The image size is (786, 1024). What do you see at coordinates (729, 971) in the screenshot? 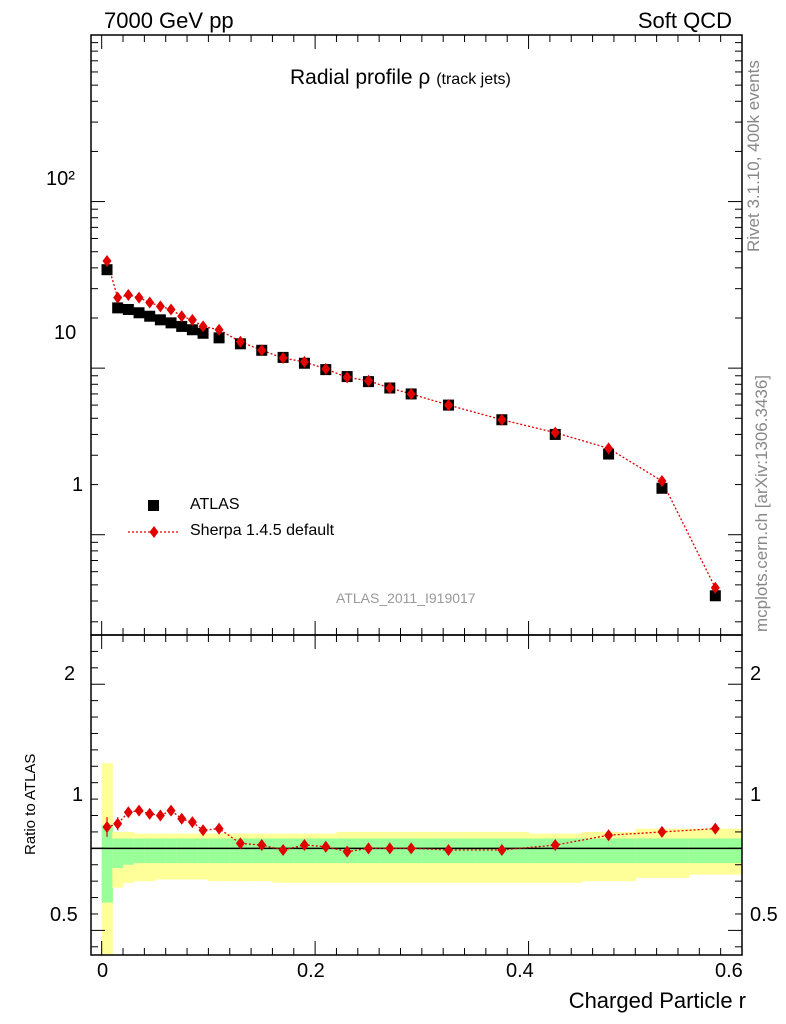
I see `x-tick-label-0.6: 0.6` at bounding box center [729, 971].